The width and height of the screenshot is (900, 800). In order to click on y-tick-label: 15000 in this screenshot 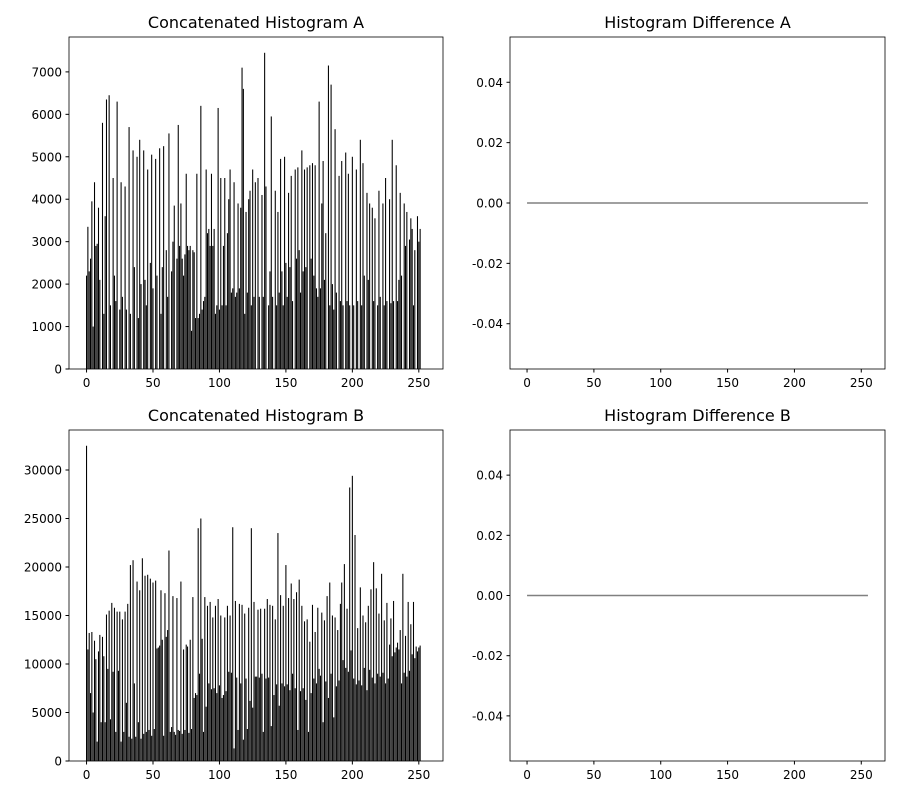, I will do `click(43, 616)`.